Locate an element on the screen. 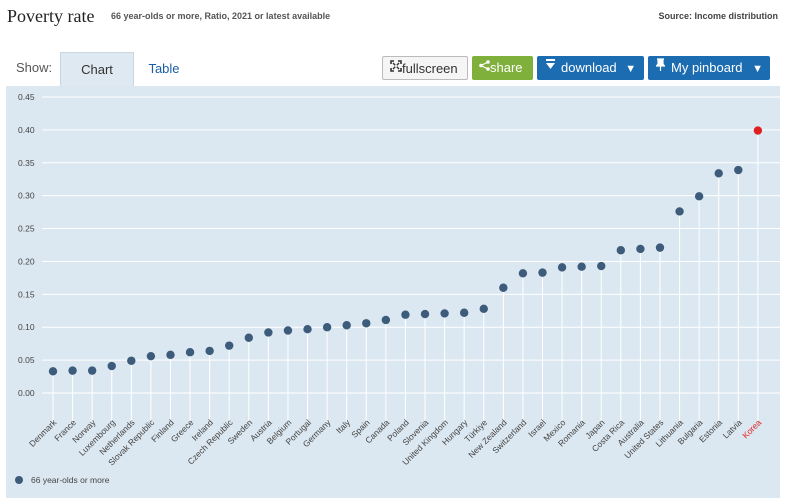  pinboard-button: My pinboard ▼ is located at coordinates (709, 68).